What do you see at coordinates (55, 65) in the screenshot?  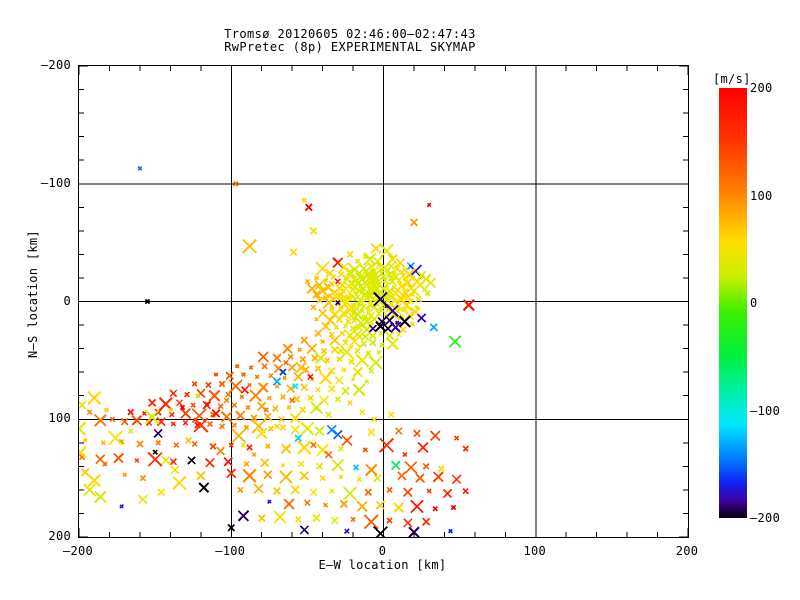 I see `y-tick-label: ‒200` at bounding box center [55, 65].